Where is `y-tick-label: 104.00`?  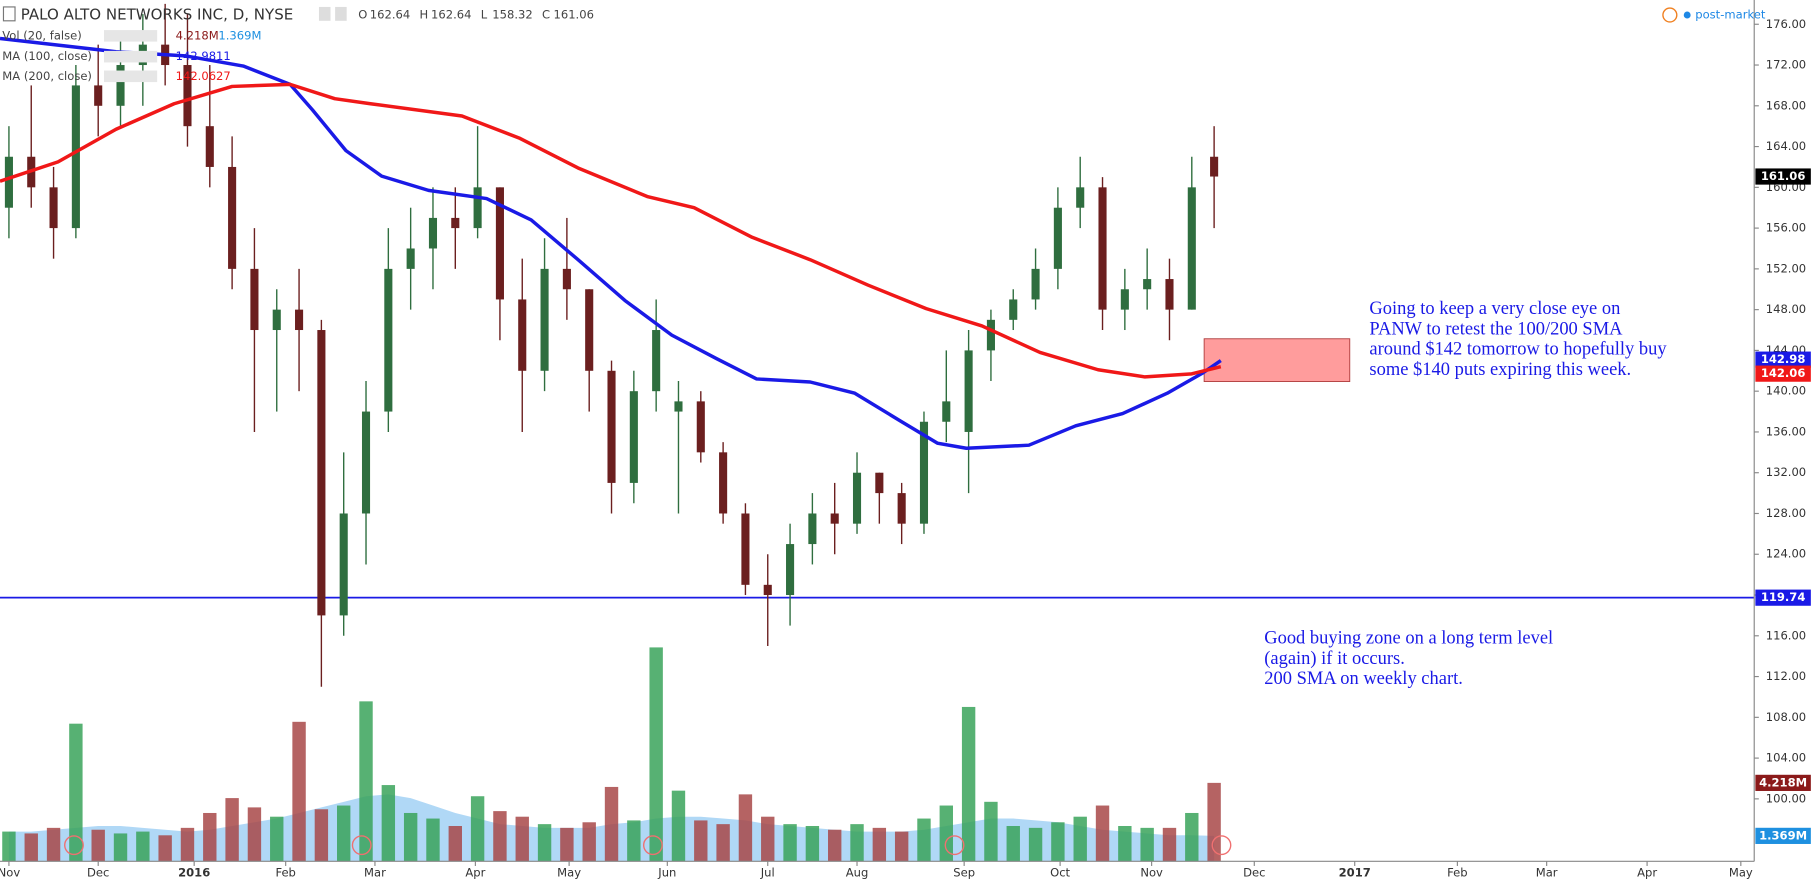
y-tick-label: 104.00 is located at coordinates (1786, 758).